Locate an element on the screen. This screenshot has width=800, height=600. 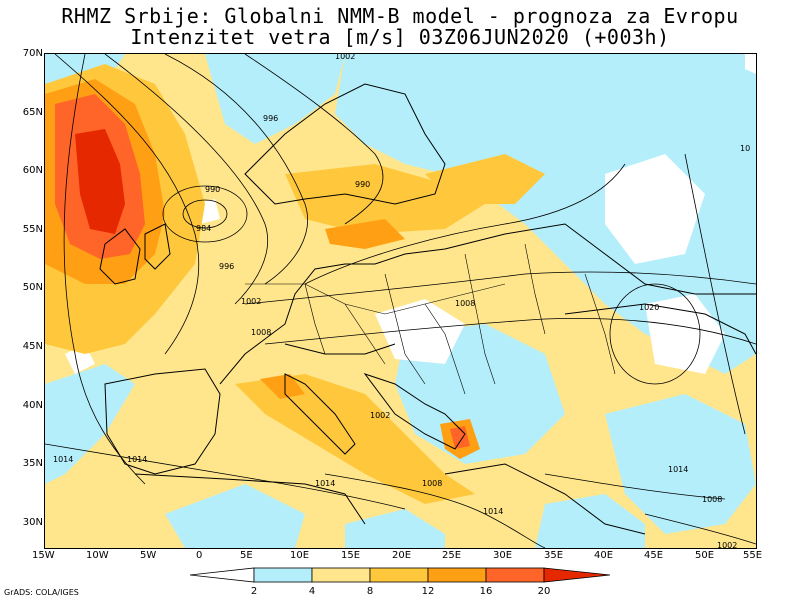
lat-label: 55N is located at coordinates (32, 229).